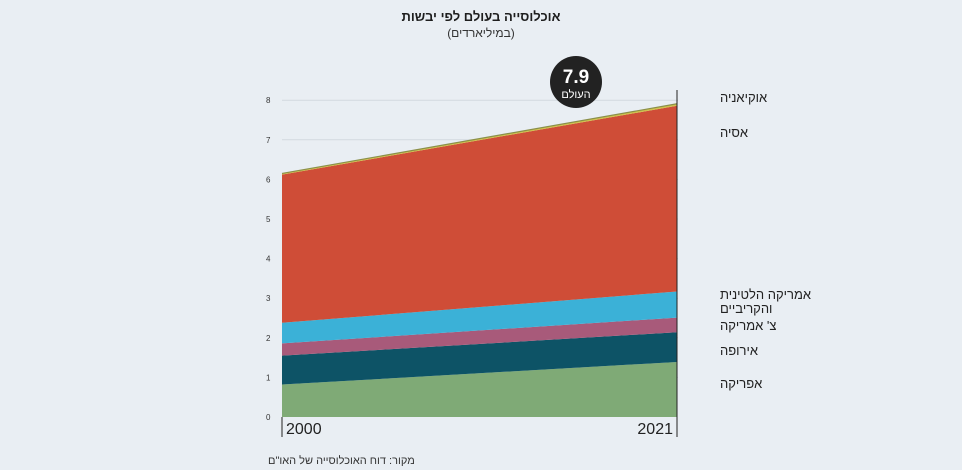 The width and height of the screenshot is (962, 470). I want to click on series-label: צ' אמריקה, so click(748, 325).